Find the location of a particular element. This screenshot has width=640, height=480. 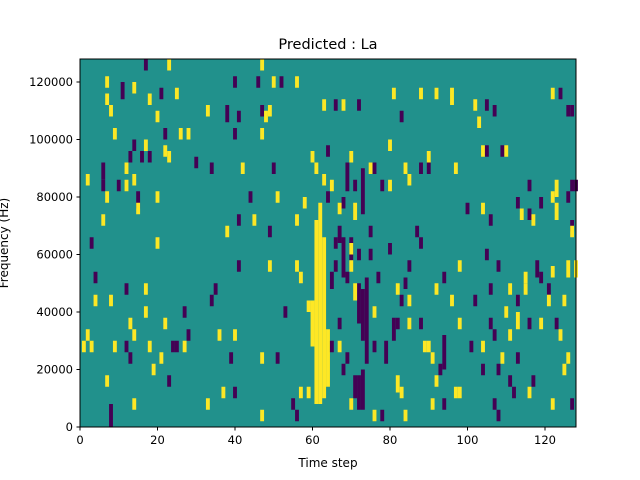

y-axis: 0 20000 40000 60000 80000 100000 120000 is located at coordinates (54, 254).